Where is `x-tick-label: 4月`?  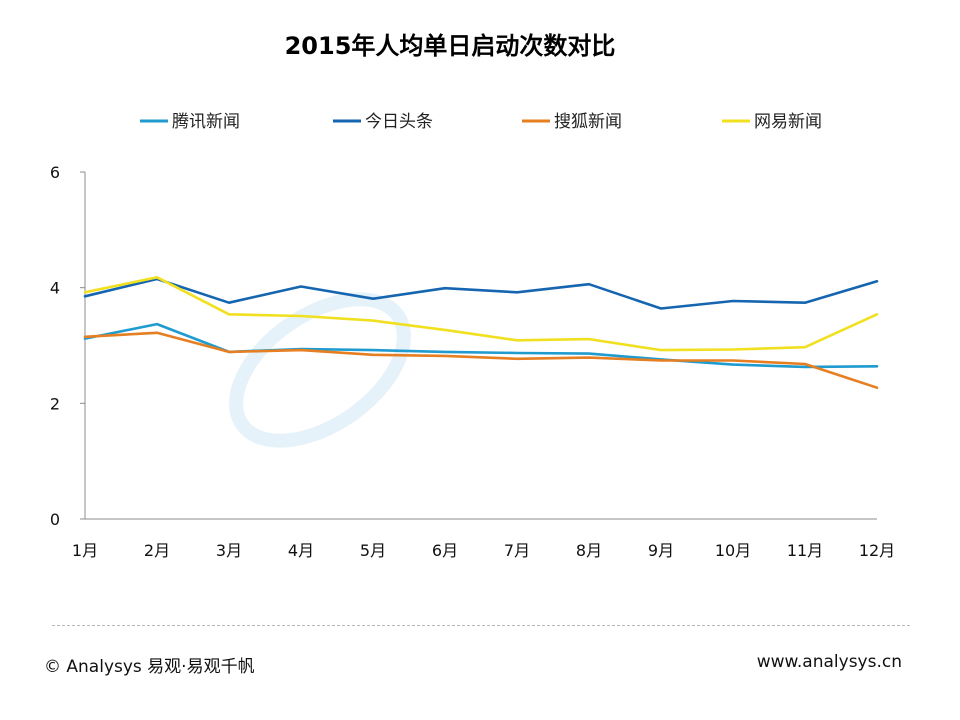
x-tick-label: 4月 is located at coordinates (301, 550).